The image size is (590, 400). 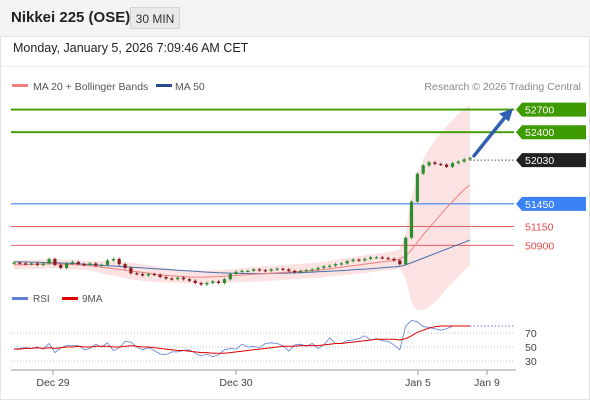 I want to click on x-tick-label: Jan 9, so click(x=487, y=383).